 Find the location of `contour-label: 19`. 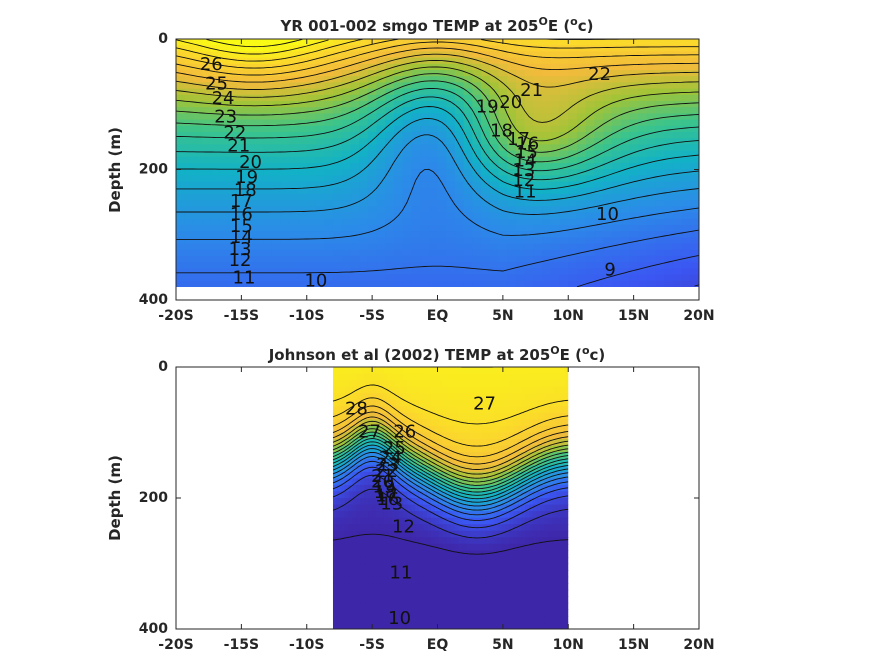

contour-label: 19 is located at coordinates (246, 177).